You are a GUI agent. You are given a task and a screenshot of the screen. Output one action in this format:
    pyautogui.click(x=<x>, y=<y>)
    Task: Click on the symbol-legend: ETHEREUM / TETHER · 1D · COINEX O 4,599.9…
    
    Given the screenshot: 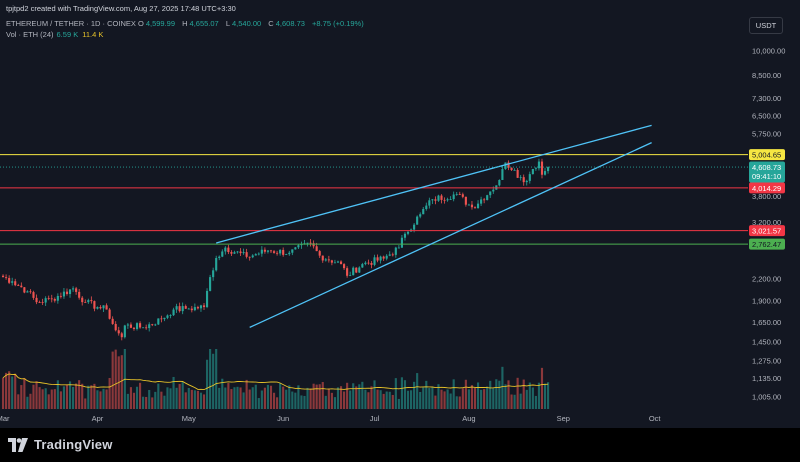 What is the action you would take?
    pyautogui.click(x=185, y=23)
    